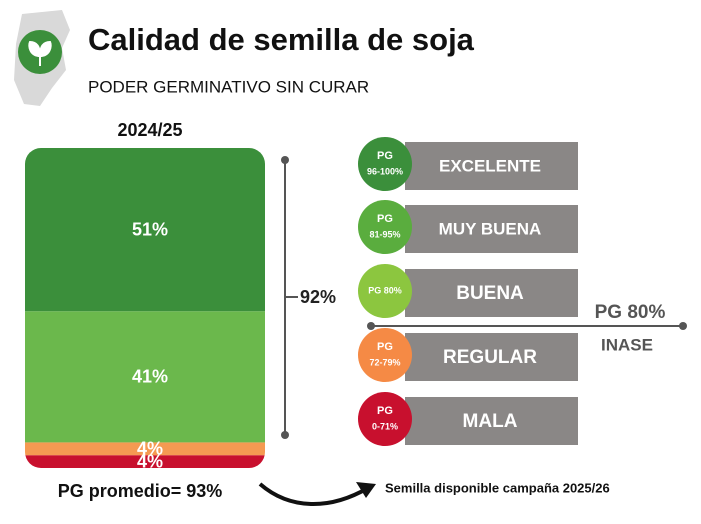 This screenshot has height=524, width=701. Describe the element at coordinates (384, 234) in the screenshot. I see `badge-text: 81-95%` at that location.